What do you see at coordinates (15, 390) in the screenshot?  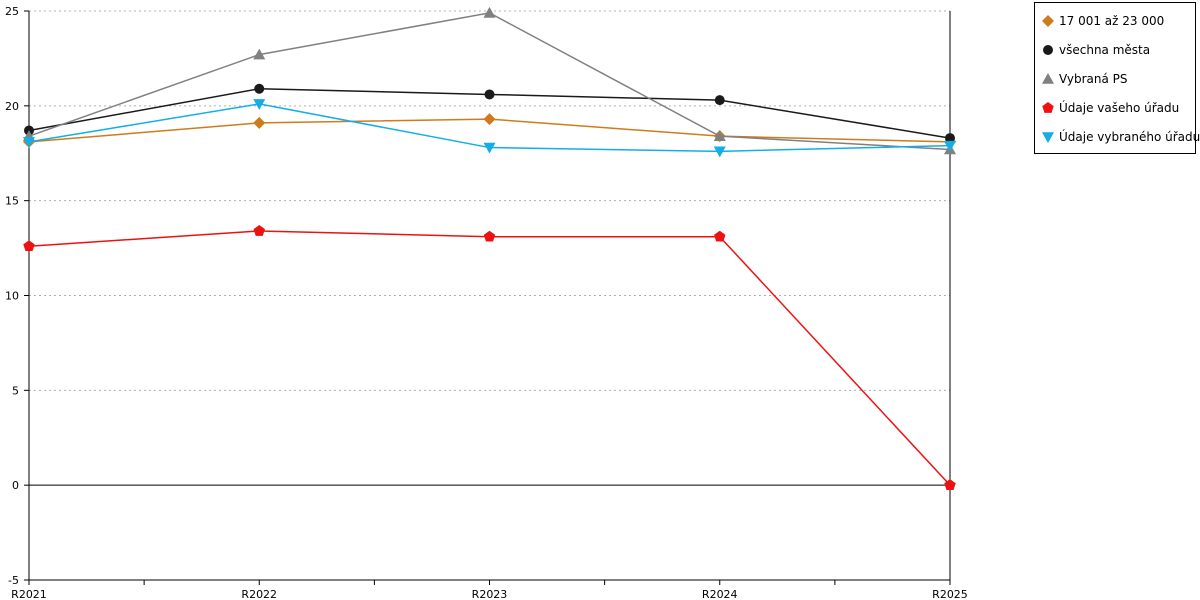 I see `y-tick-label: 5` at bounding box center [15, 390].